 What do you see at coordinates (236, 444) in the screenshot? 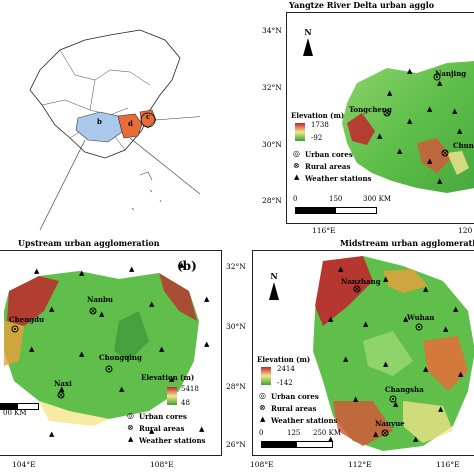
I see `panel-d-lat-26: 26°N` at bounding box center [236, 444].